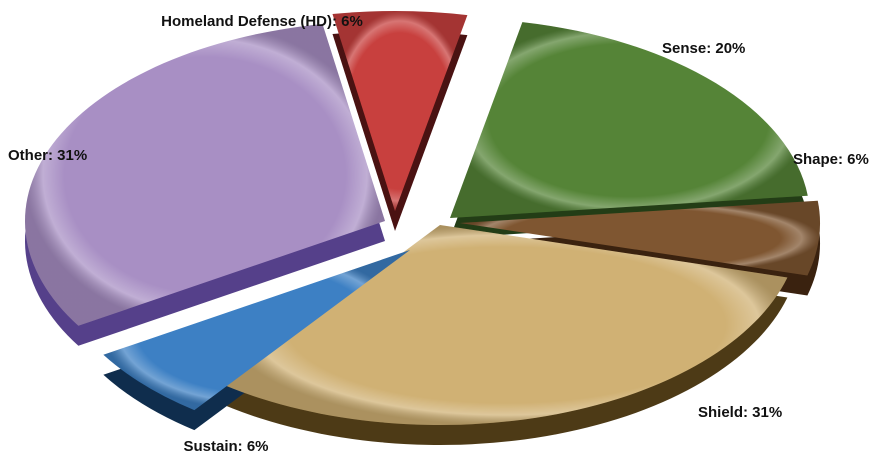 Image resolution: width=874 pixels, height=458 pixels. What do you see at coordinates (831, 159) in the screenshot?
I see `label-shape: Shape: 6%` at bounding box center [831, 159].